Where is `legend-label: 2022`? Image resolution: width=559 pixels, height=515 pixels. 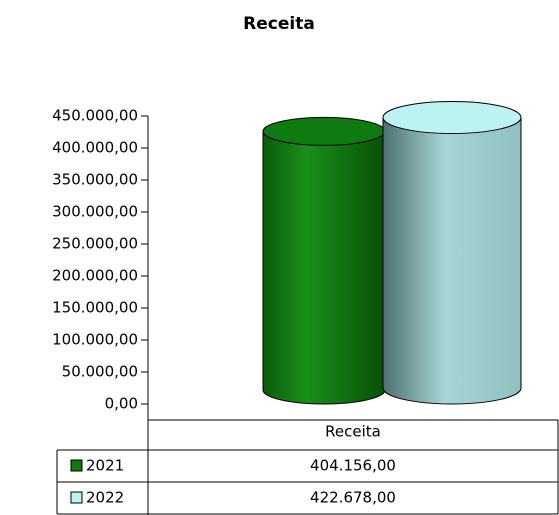 legend-label: 2022 is located at coordinates (105, 498).